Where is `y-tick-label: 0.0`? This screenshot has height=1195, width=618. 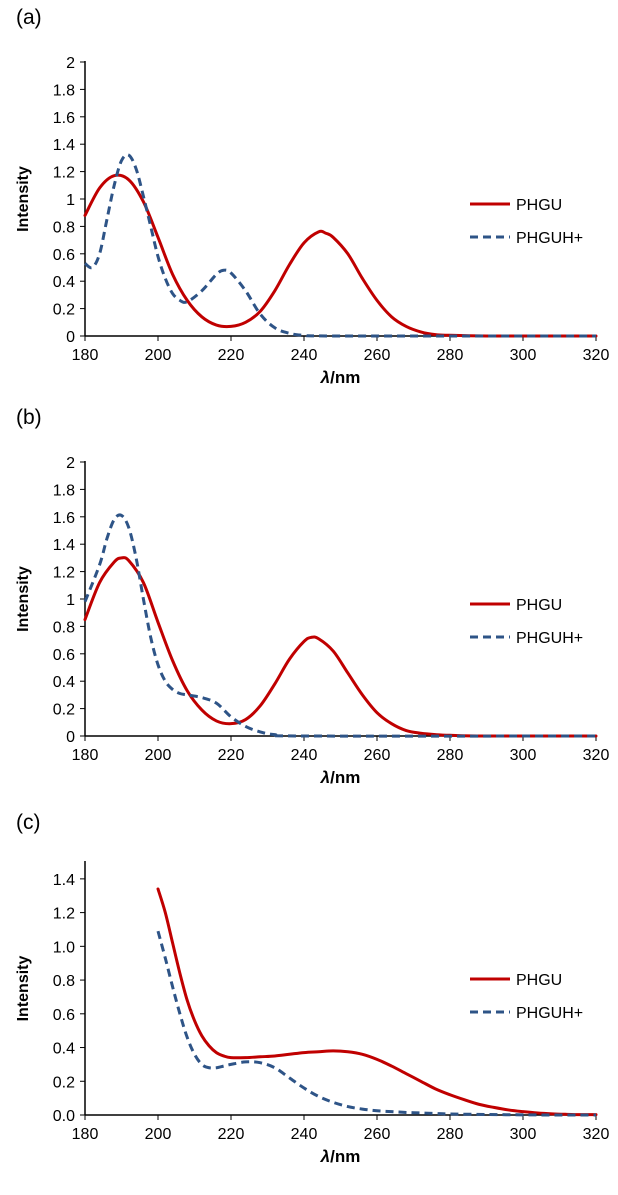 y-tick-label: 0.0 is located at coordinates (64, 1116).